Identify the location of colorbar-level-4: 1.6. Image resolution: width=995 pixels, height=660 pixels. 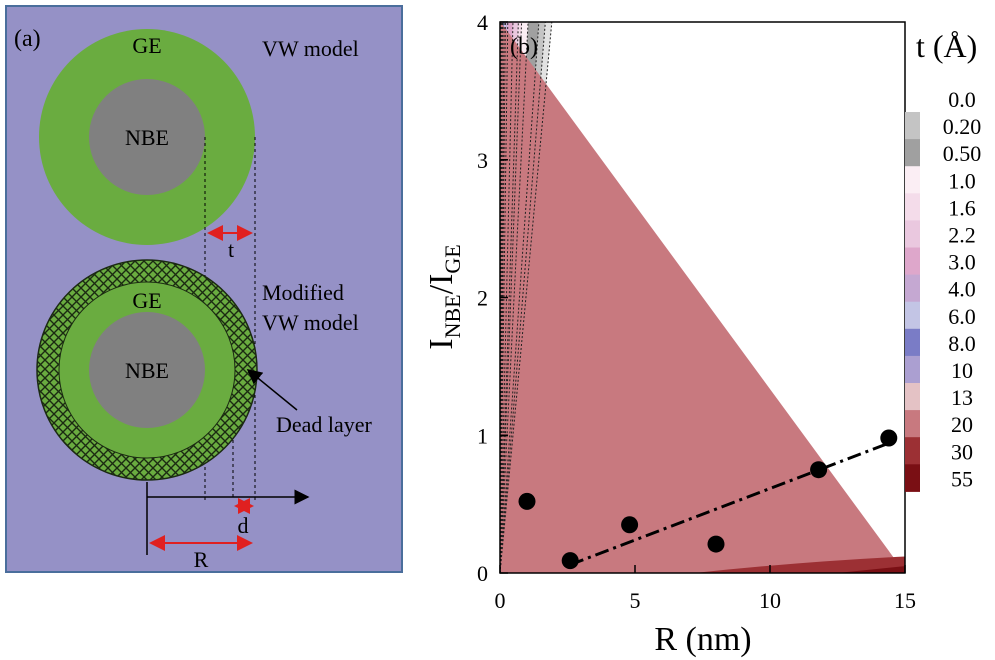
(962, 207).